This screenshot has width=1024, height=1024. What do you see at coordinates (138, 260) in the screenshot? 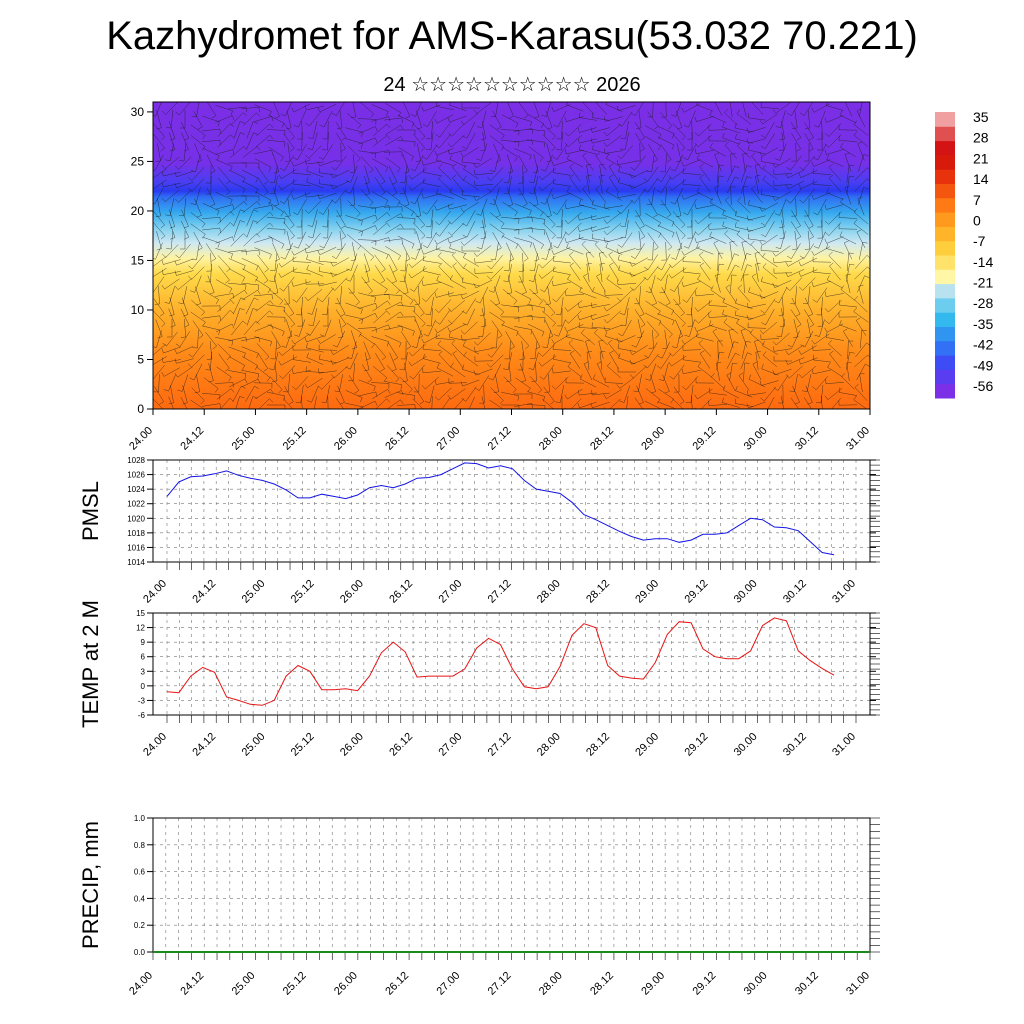
I see `cs-y-tick-label: 15` at bounding box center [138, 260].